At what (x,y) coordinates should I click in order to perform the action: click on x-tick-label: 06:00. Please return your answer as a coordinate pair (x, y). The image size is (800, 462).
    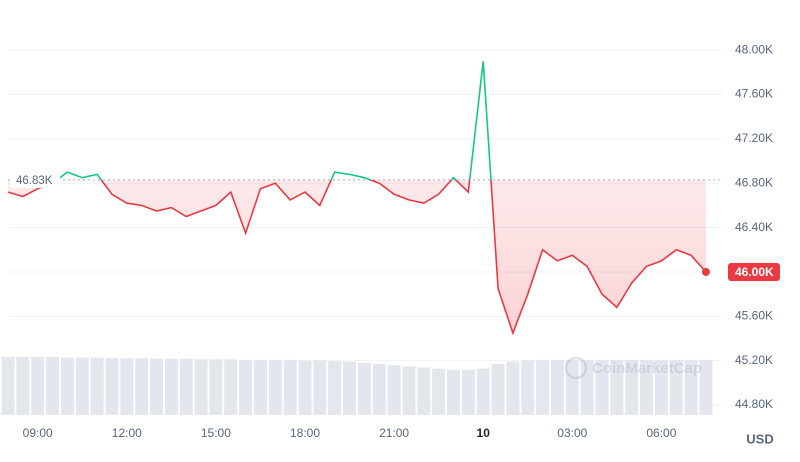
    Looking at the image, I should click on (661, 433).